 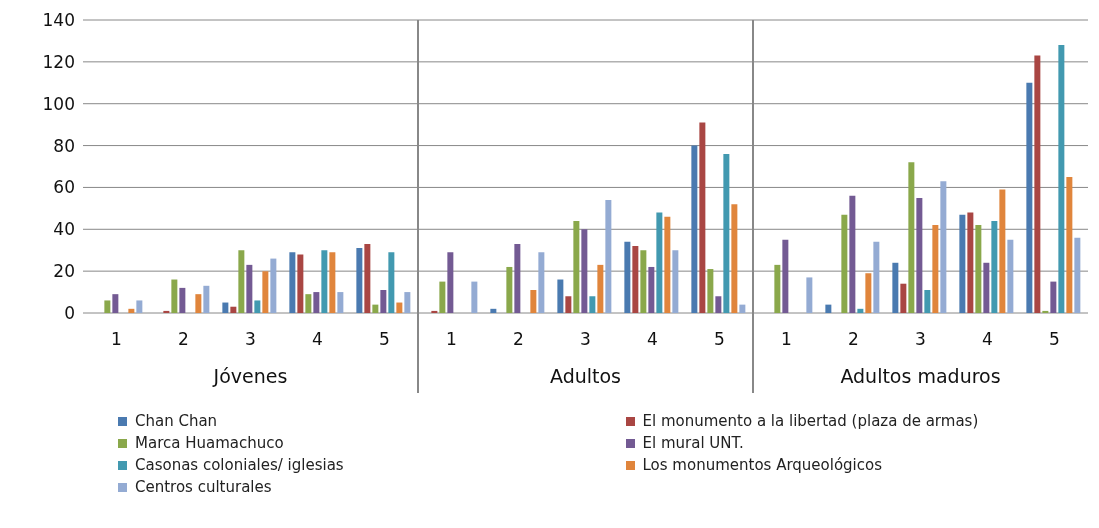 I want to click on legend-label: Los monumentos Arqueológicos, so click(x=762, y=465).